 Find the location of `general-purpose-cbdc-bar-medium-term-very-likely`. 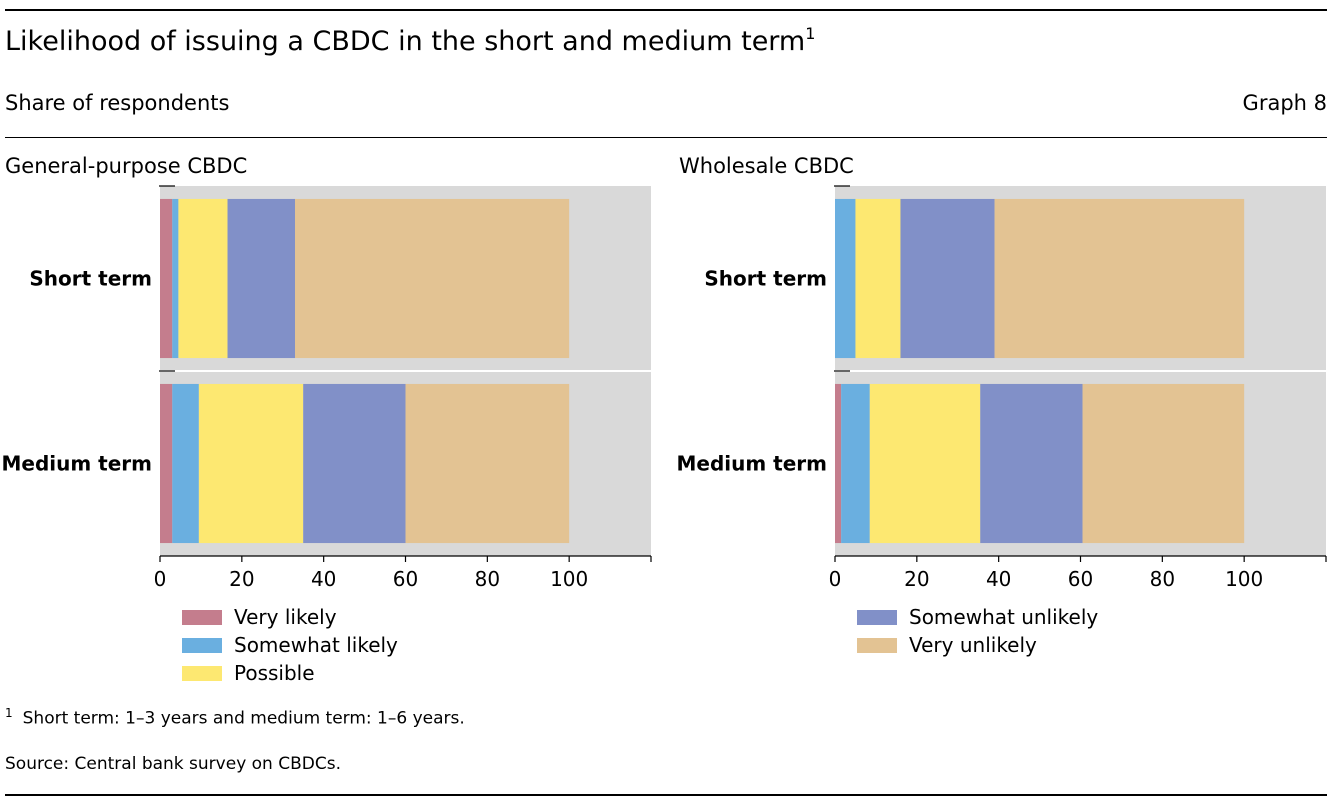

general-purpose-cbdc-bar-medium-term-very-likely is located at coordinates (166, 463).